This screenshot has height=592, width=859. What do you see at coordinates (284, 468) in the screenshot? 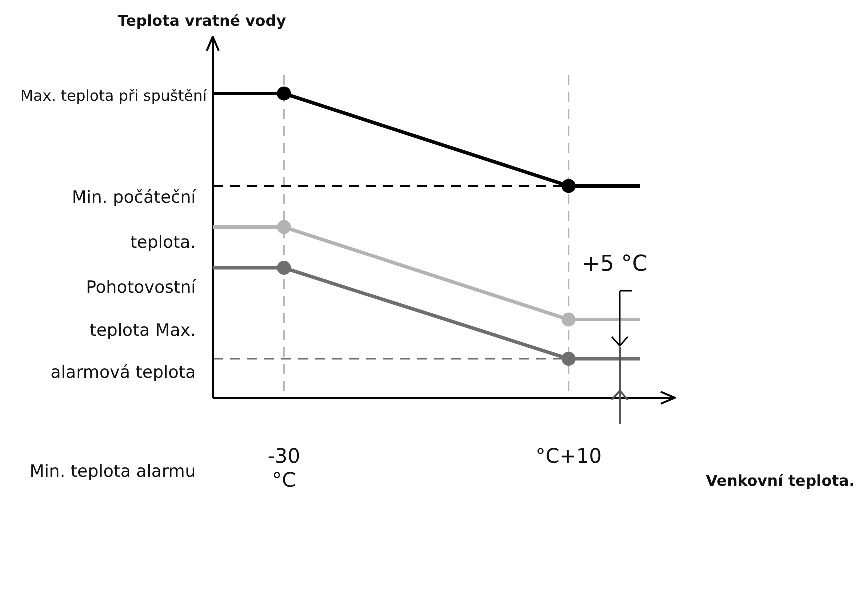
I see `x-tick-label: -30 °C` at bounding box center [284, 468].